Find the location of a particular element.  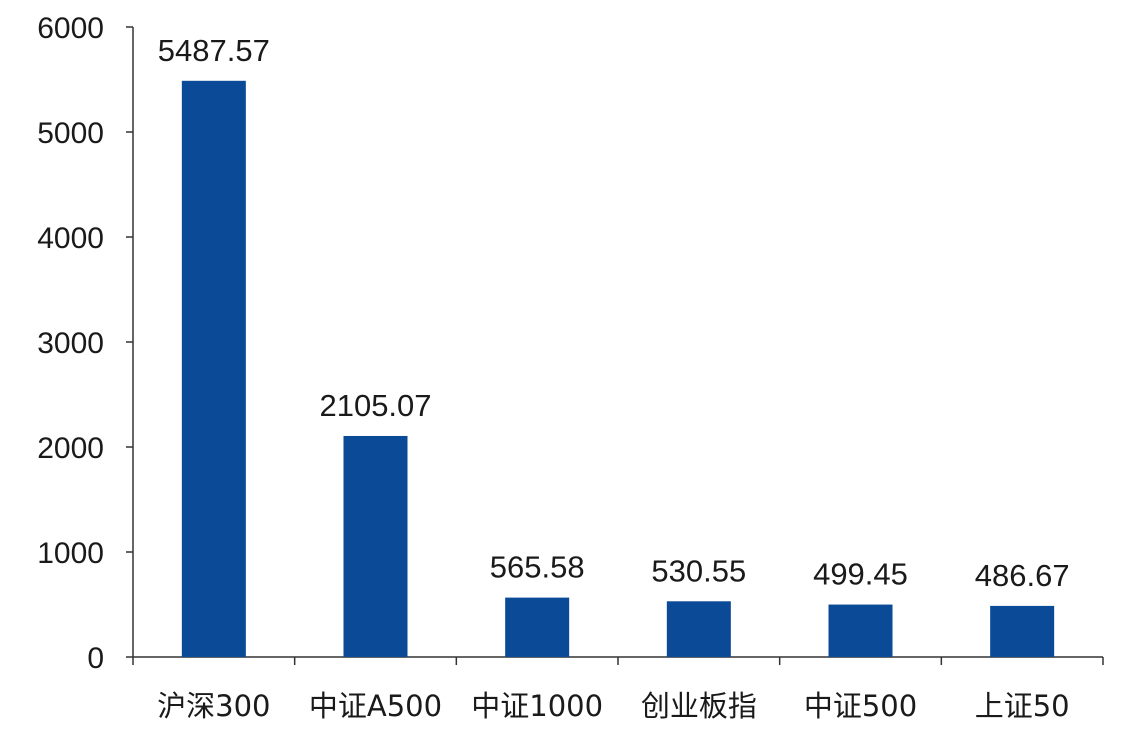

data-label: 5487.57 is located at coordinates (214, 50).